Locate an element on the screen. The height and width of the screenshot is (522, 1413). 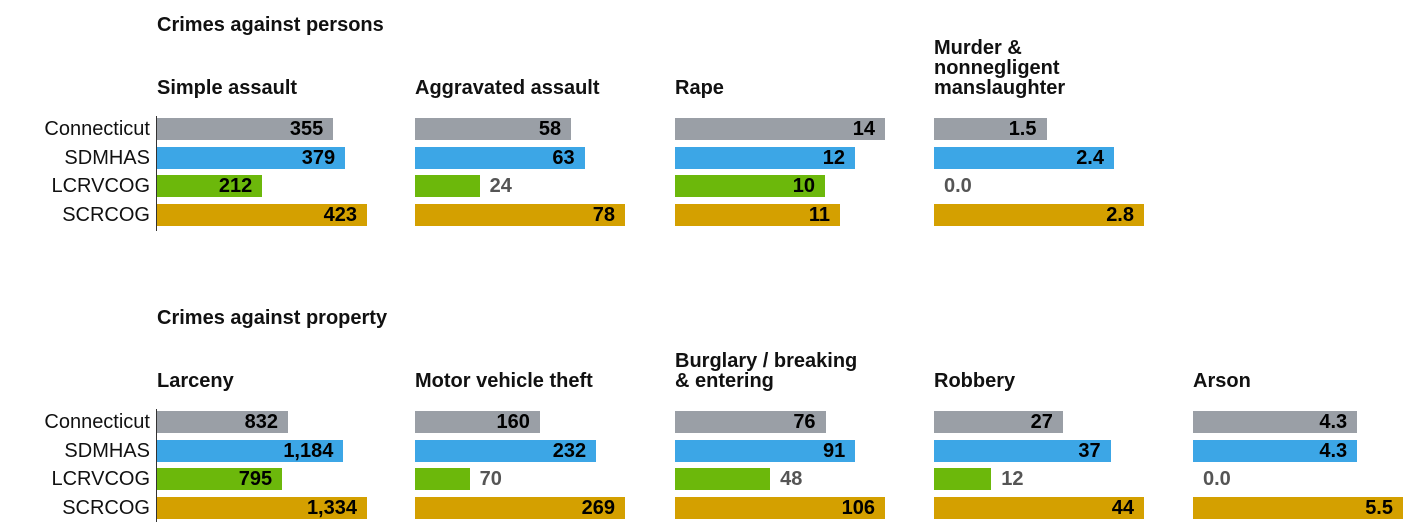
value-label: 14 is located at coordinates (863, 129).